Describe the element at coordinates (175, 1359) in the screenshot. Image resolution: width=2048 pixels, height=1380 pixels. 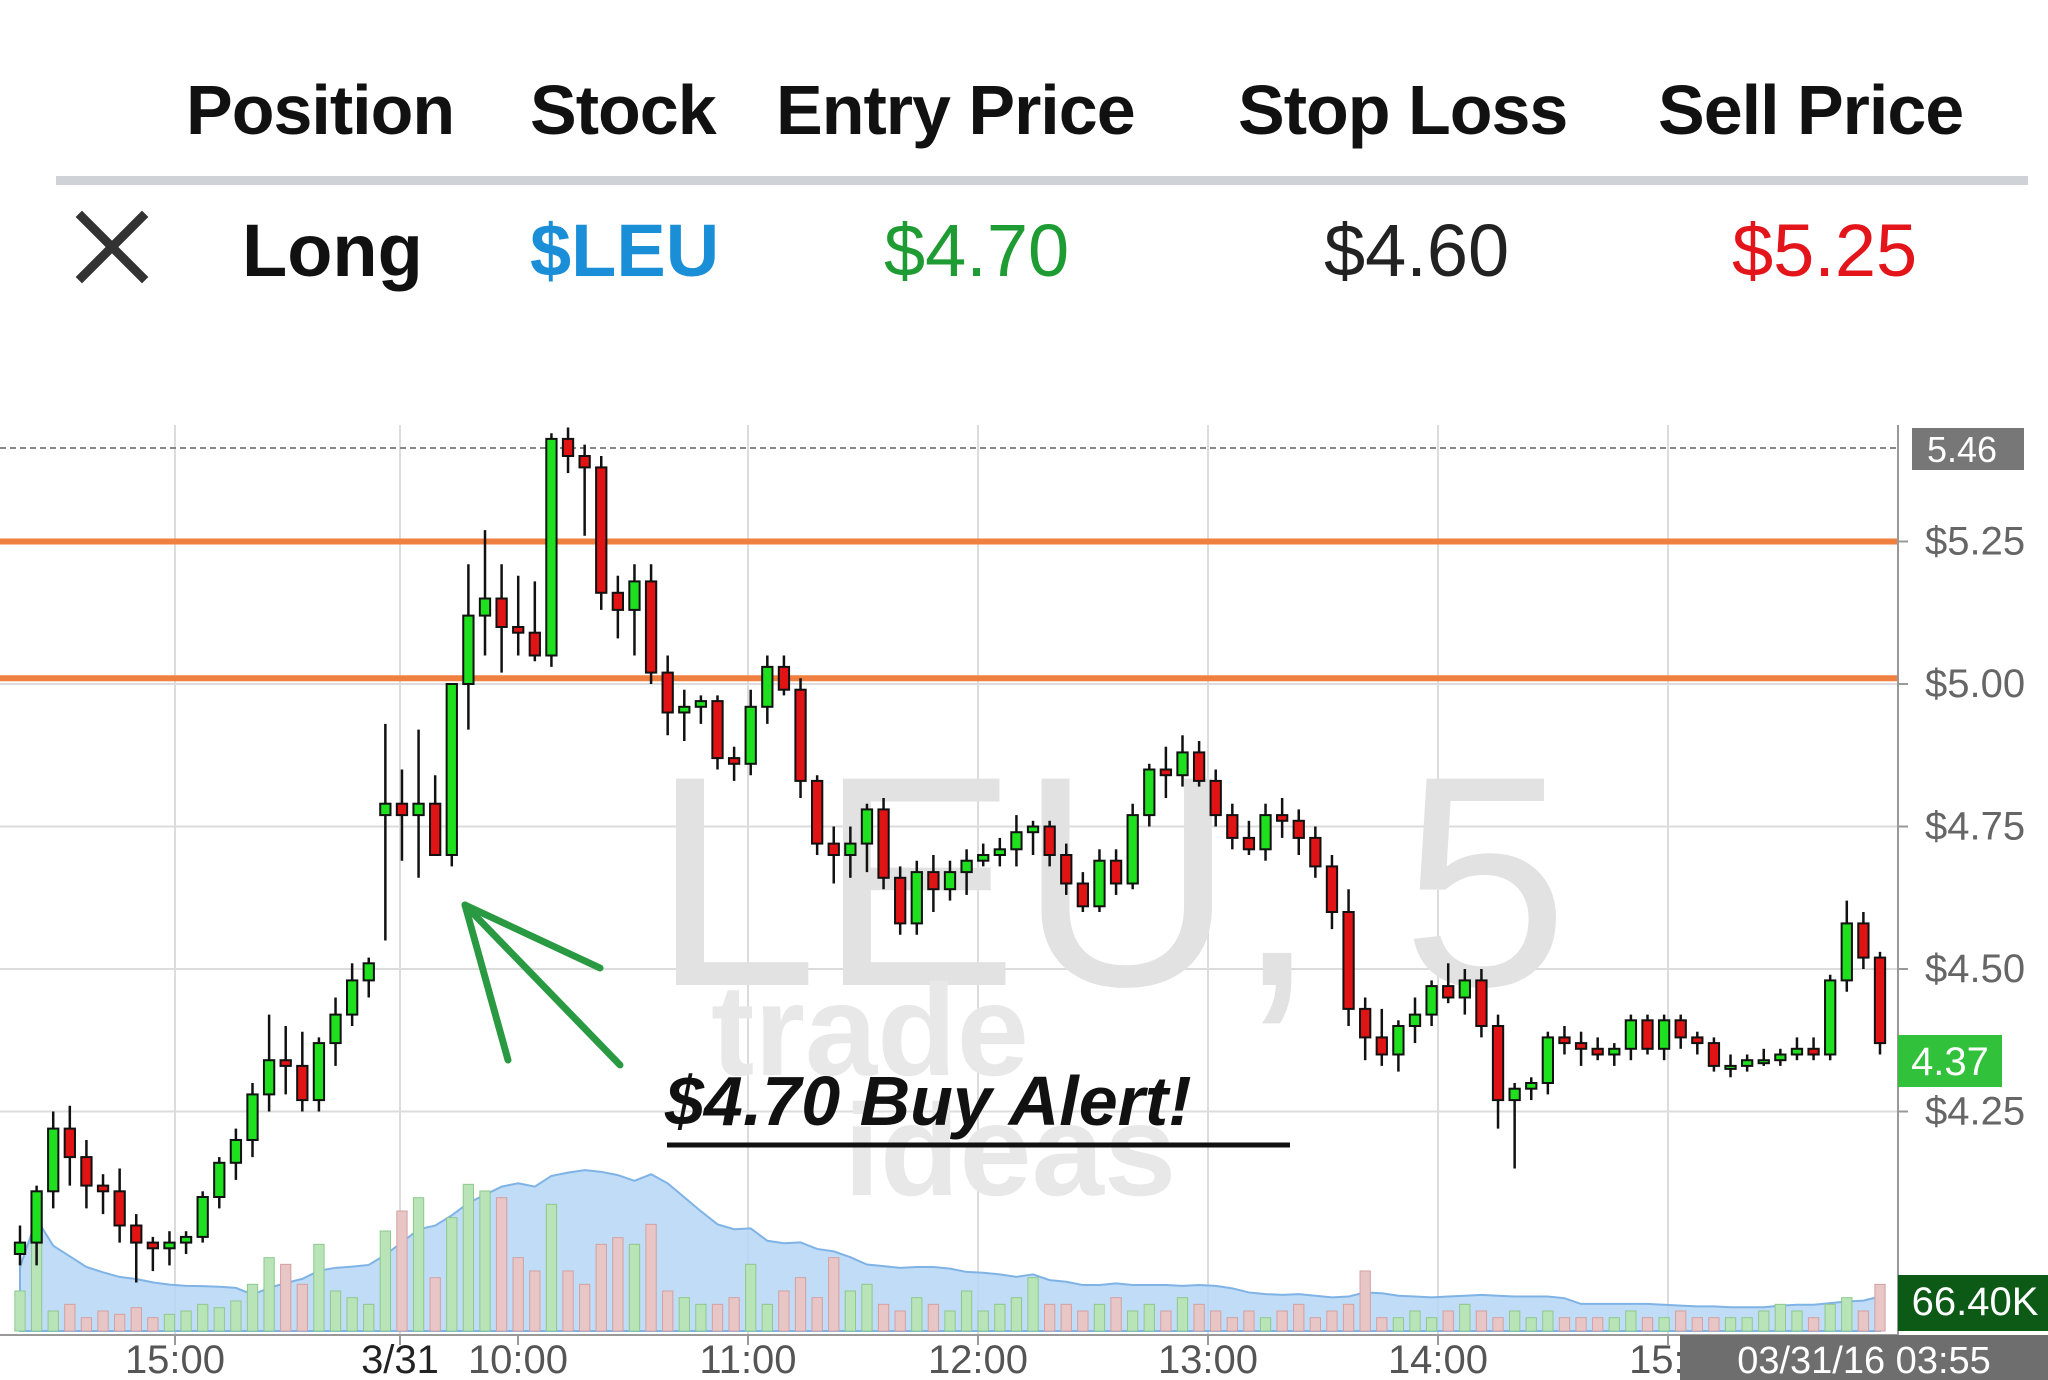
I see `time-tick-label: 15:00` at that location.